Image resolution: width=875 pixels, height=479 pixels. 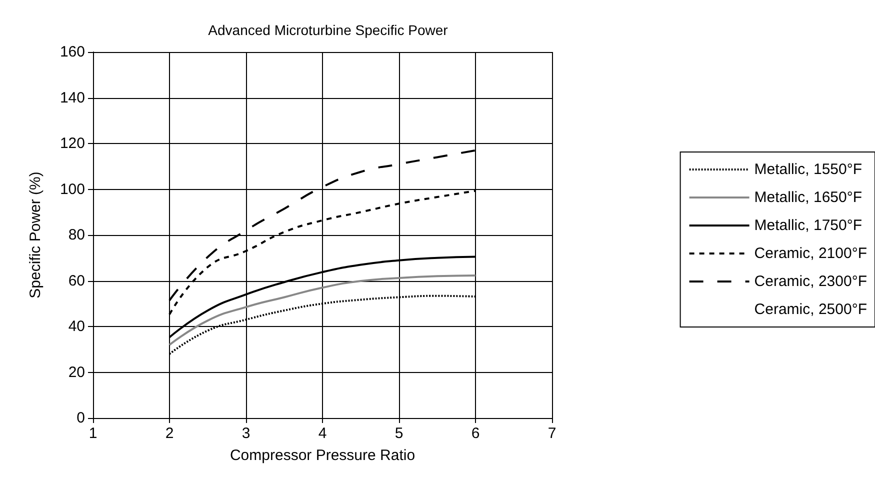 What do you see at coordinates (328, 30) in the screenshot?
I see `chart-title: Advanced Microturbine Specific Power` at bounding box center [328, 30].